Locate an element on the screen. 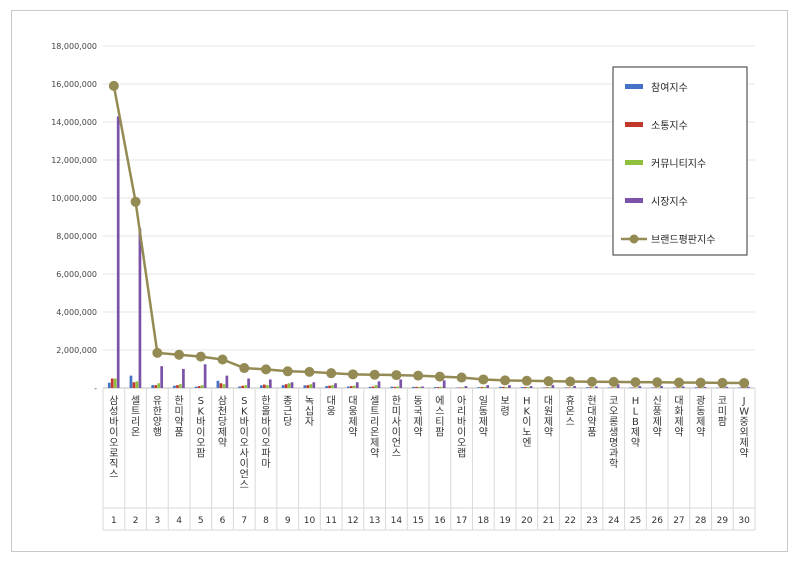  rank-label: 22 is located at coordinates (570, 521).